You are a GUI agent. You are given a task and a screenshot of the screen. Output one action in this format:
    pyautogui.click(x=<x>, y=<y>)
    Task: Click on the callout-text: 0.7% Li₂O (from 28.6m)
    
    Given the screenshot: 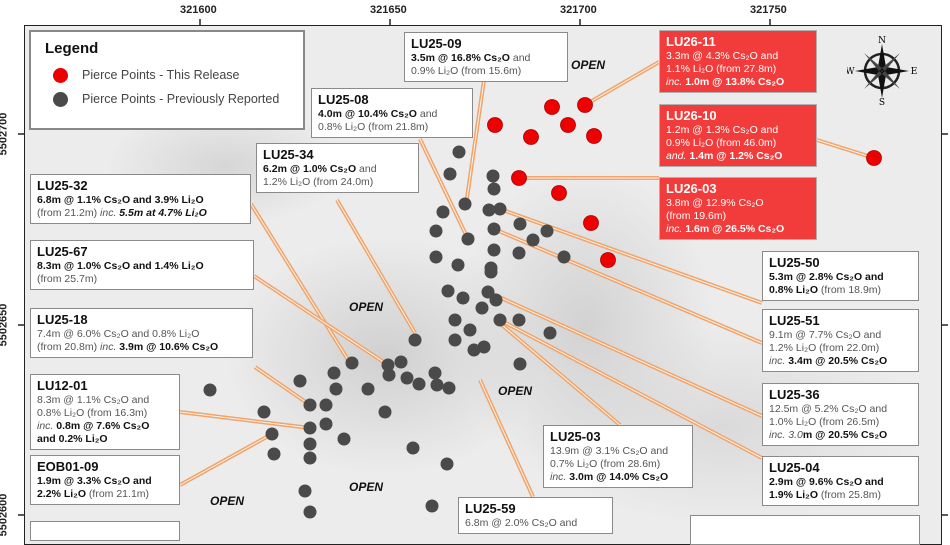 What is the action you would take?
    pyautogui.click(x=605, y=464)
    